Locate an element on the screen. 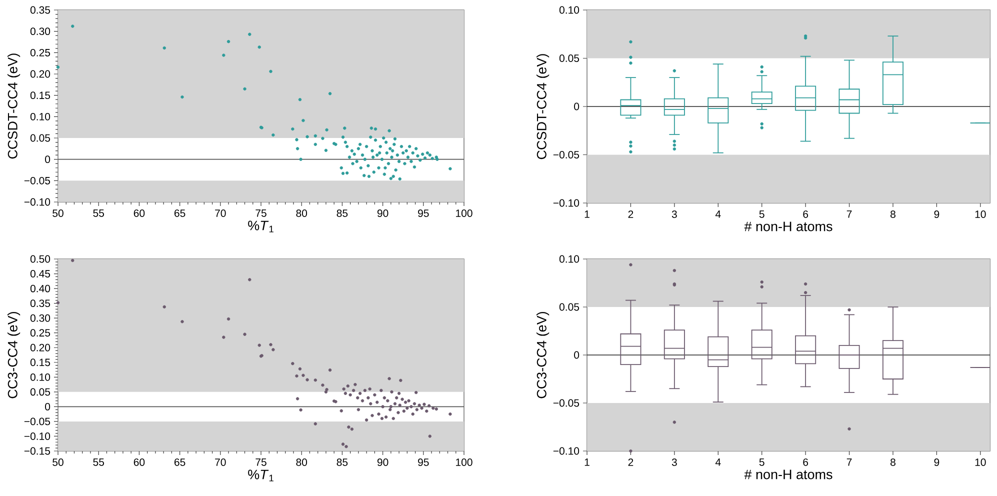  y-tick-label: 0.40 is located at coordinates (40, 288).